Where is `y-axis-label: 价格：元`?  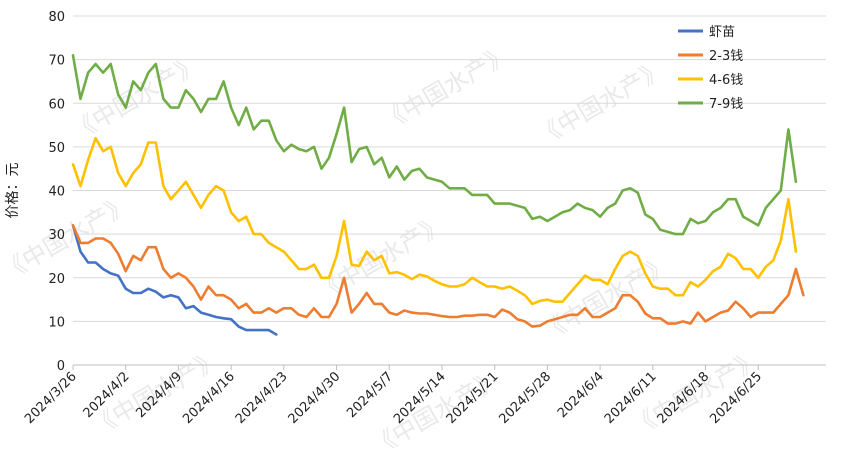 y-axis-label: 价格：元 is located at coordinates (13, 191).